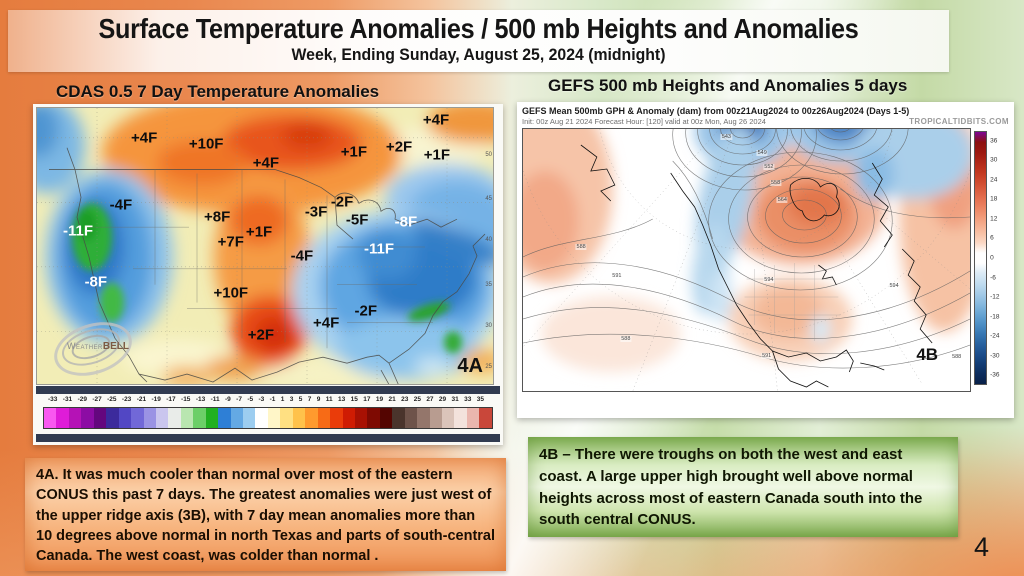 Image resolution: width=1024 pixels, height=576 pixels. Describe the element at coordinates (261, 399) in the screenshot. I see `colorbar-tick-label: -3` at that location.